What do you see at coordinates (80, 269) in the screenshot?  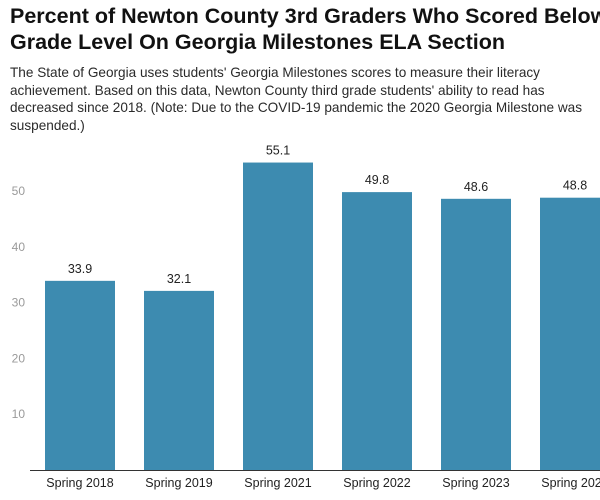 I see `bar-value-label: 33.9` at bounding box center [80, 269].